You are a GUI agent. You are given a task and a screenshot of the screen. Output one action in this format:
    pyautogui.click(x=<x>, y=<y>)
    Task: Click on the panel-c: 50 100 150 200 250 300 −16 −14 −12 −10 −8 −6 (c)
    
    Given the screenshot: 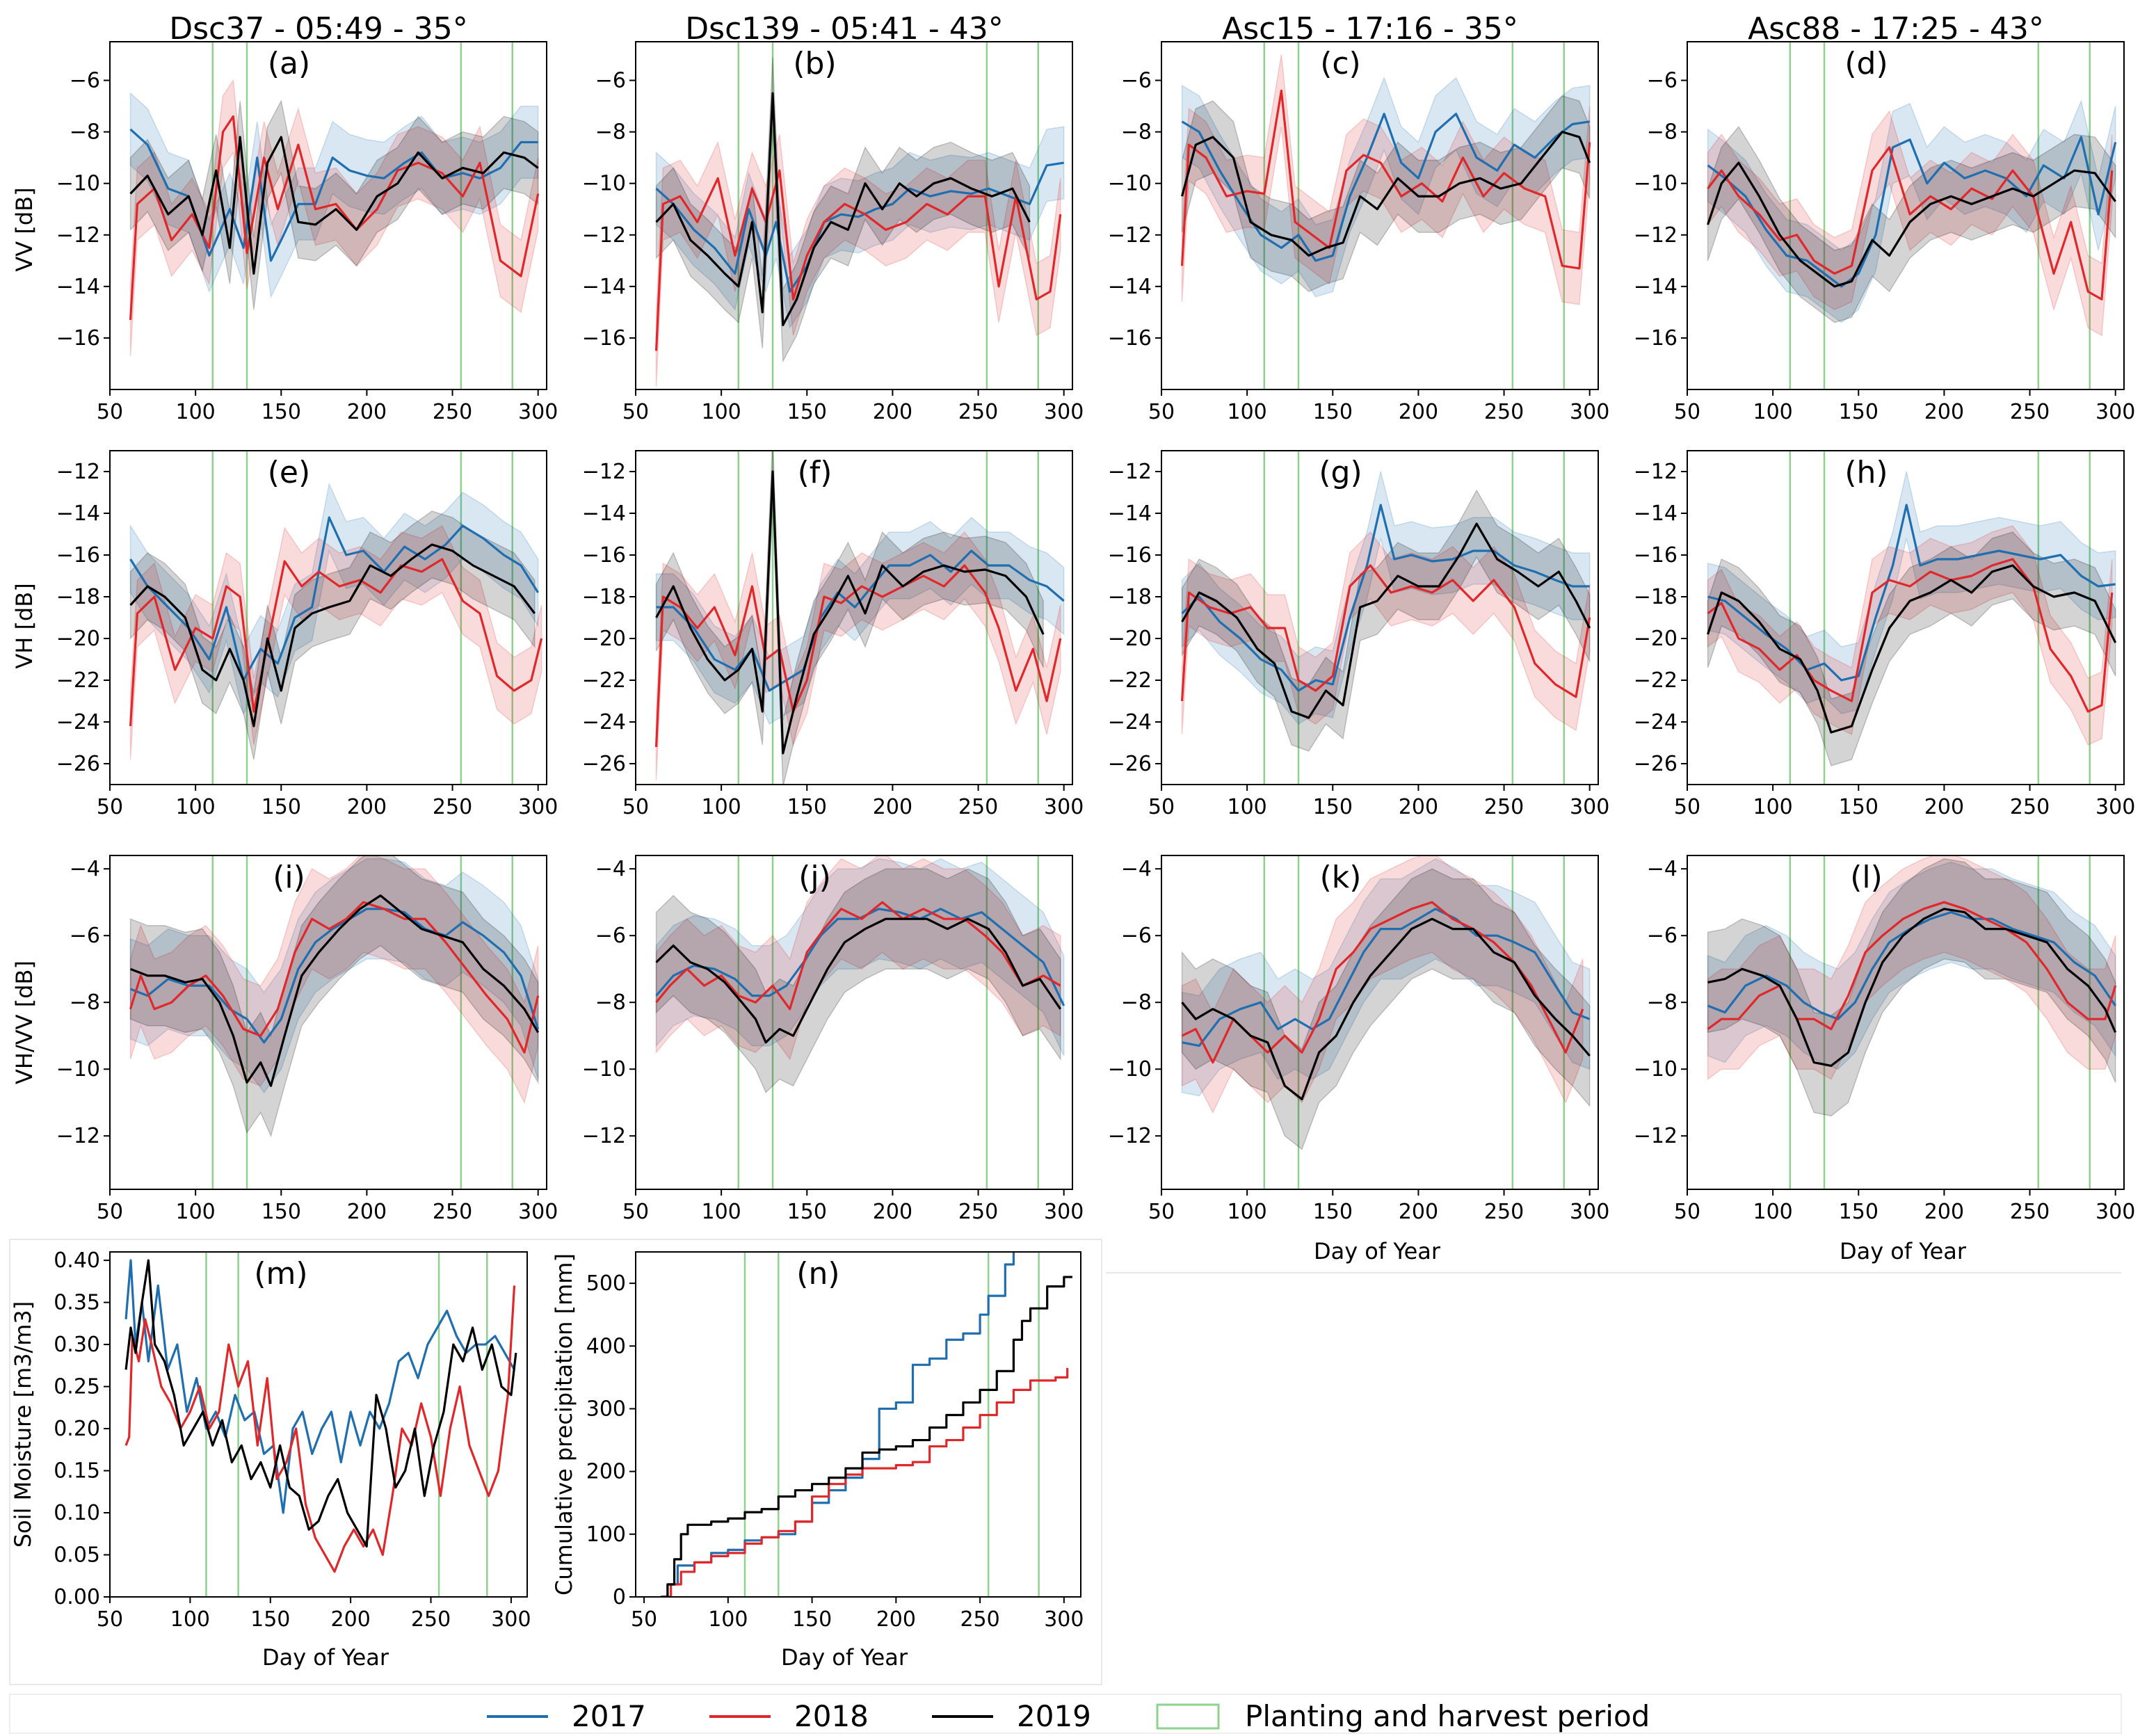 What is the action you would take?
    pyautogui.click(x=1358, y=232)
    